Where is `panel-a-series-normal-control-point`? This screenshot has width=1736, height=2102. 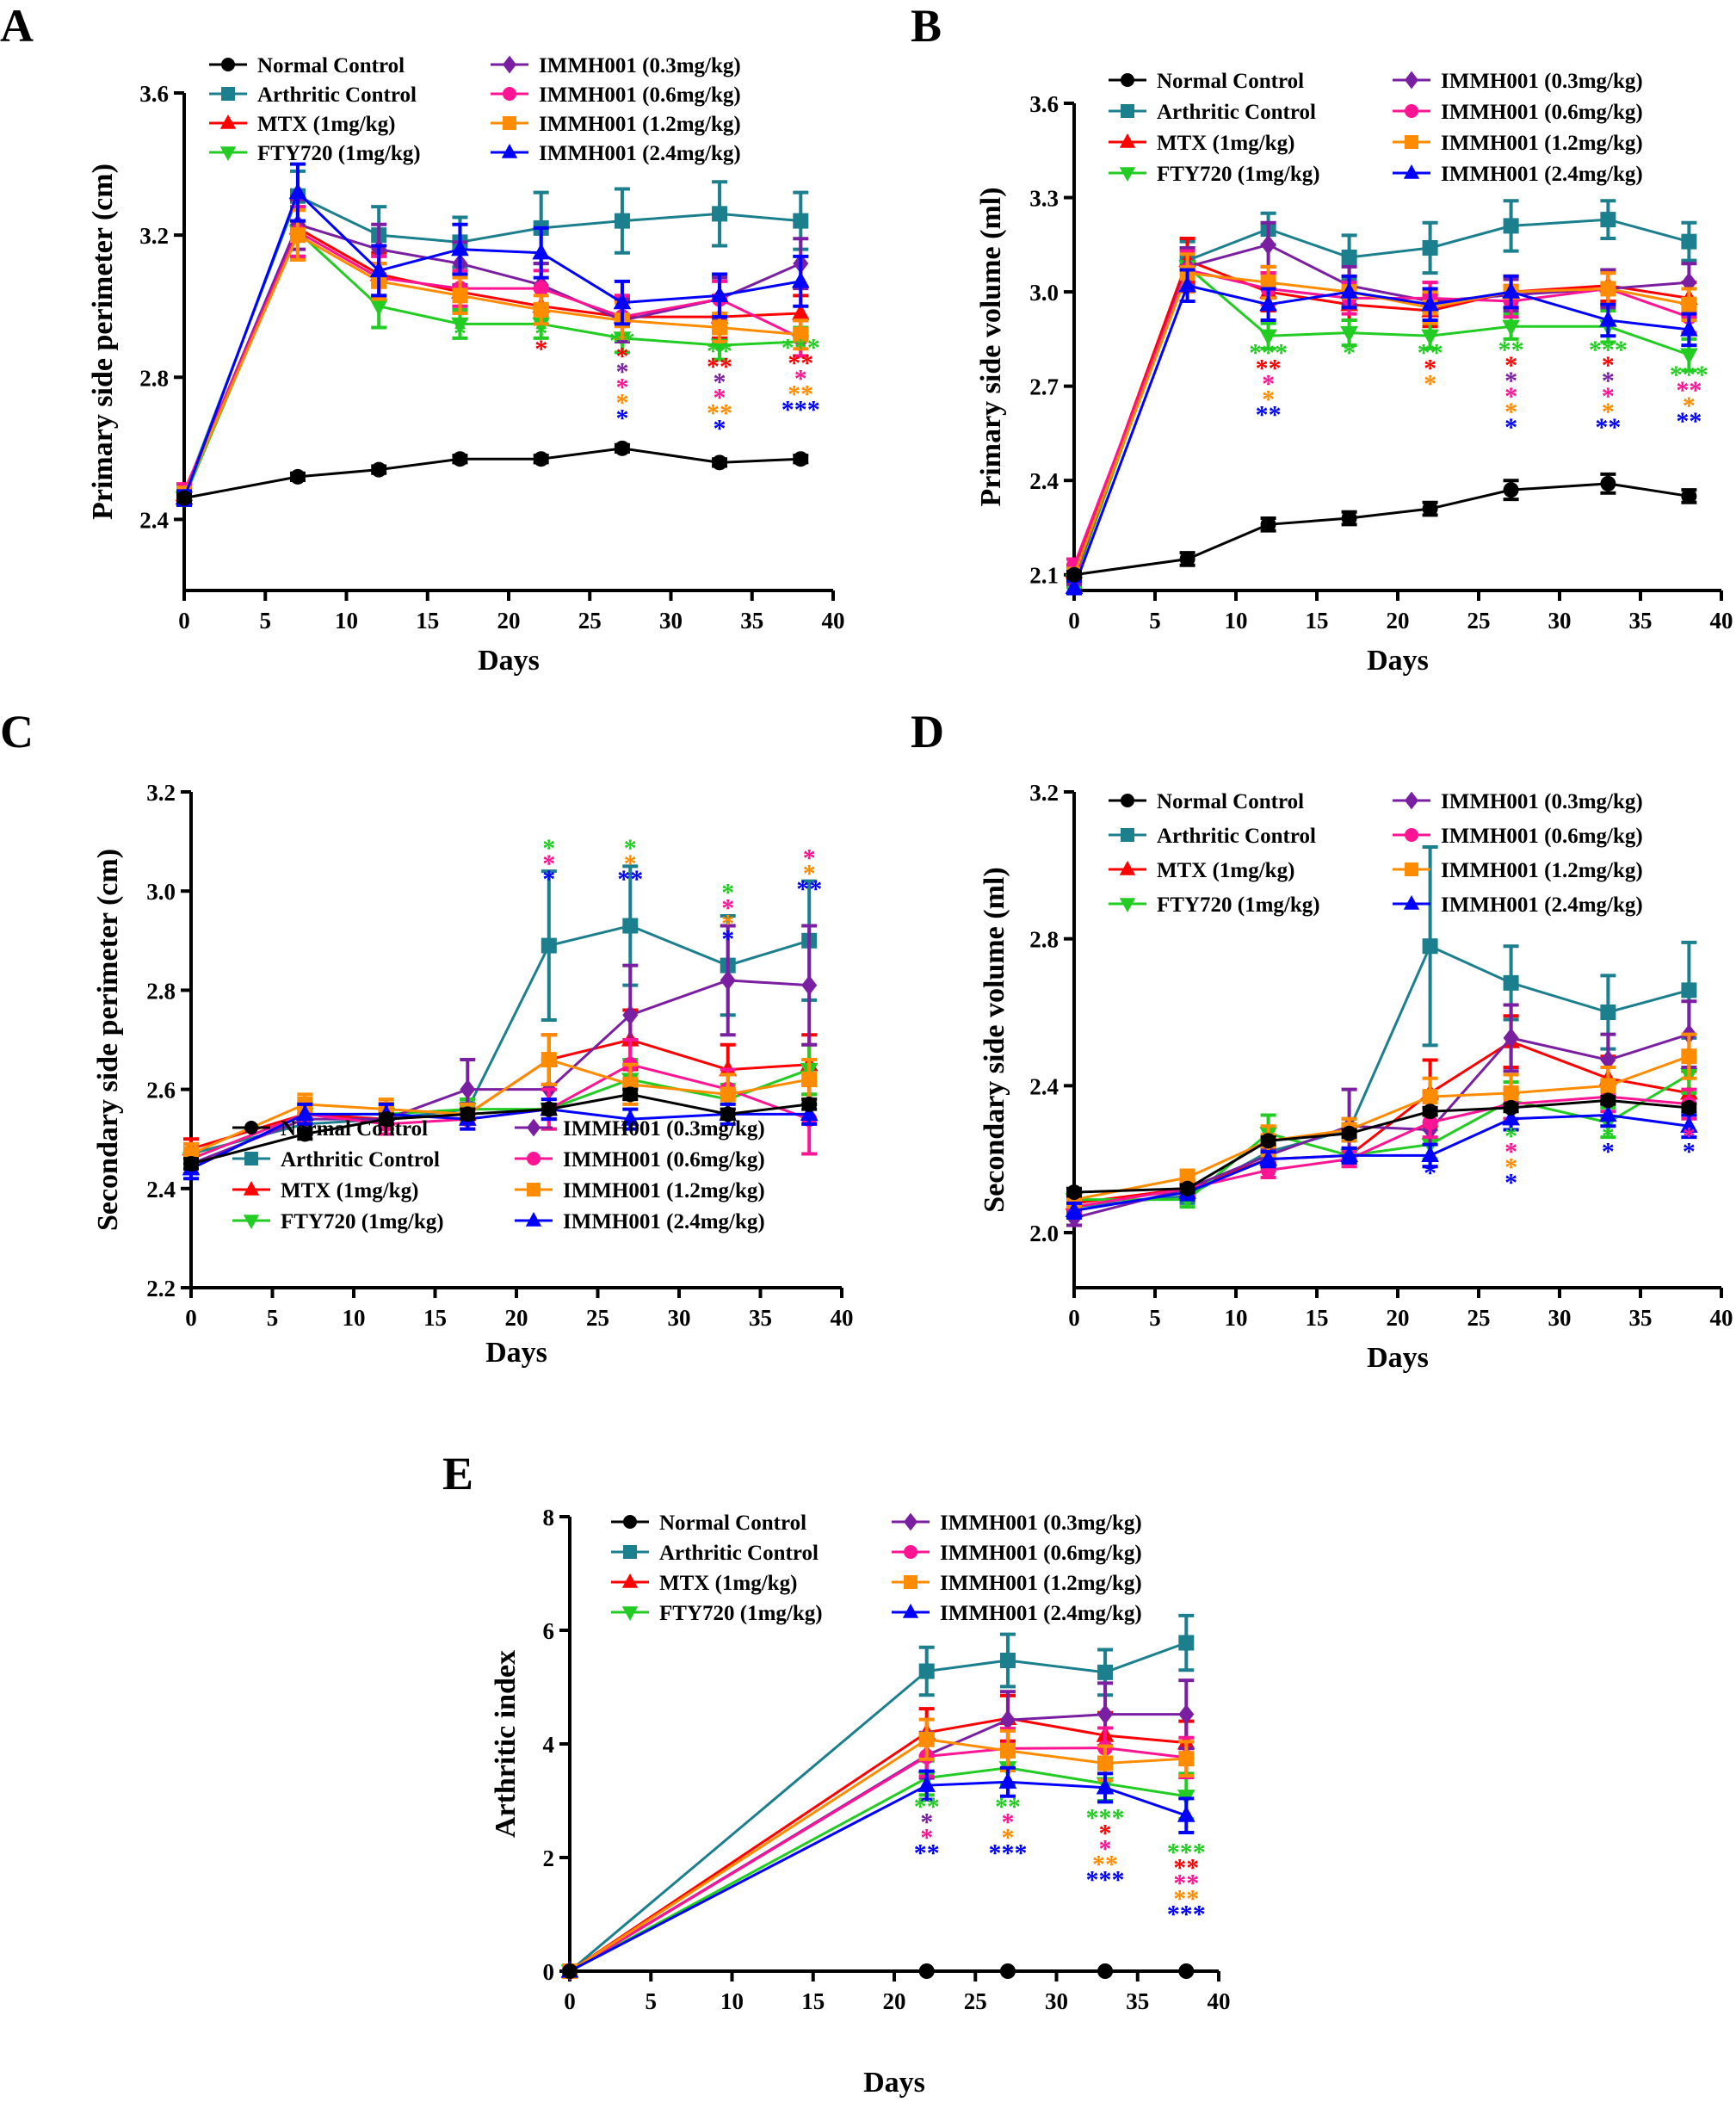 panel-a-series-normal-control-point is located at coordinates (379, 469).